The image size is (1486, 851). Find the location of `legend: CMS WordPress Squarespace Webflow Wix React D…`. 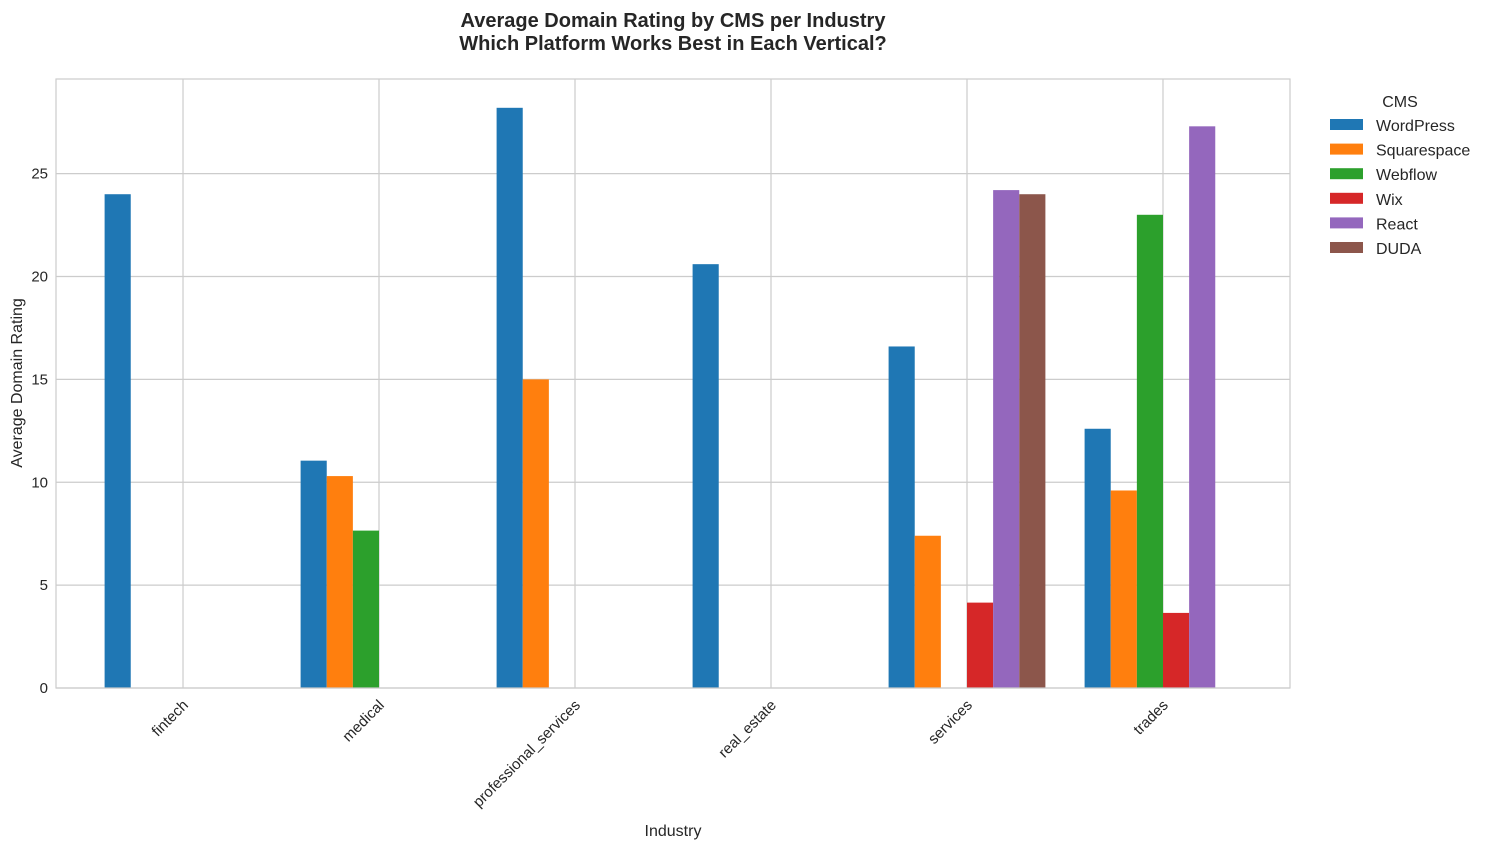

legend: CMS WordPress Squarespace Webflow Wix React D… is located at coordinates (1400, 176).